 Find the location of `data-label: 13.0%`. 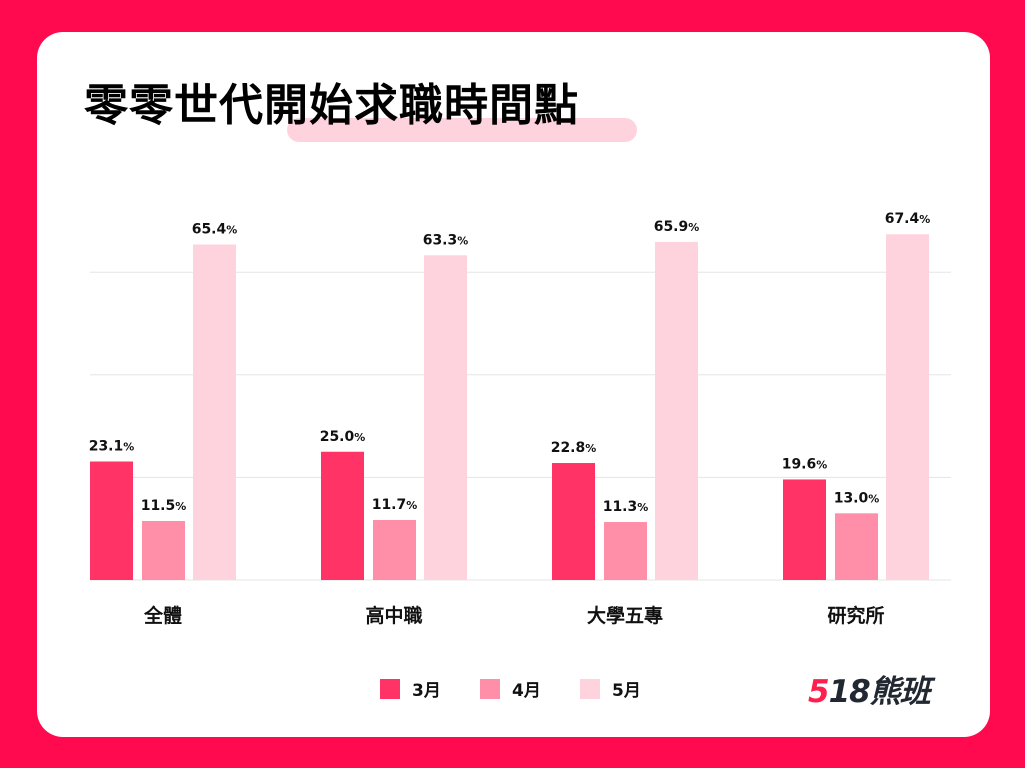

data-label: 13.0% is located at coordinates (857, 498).